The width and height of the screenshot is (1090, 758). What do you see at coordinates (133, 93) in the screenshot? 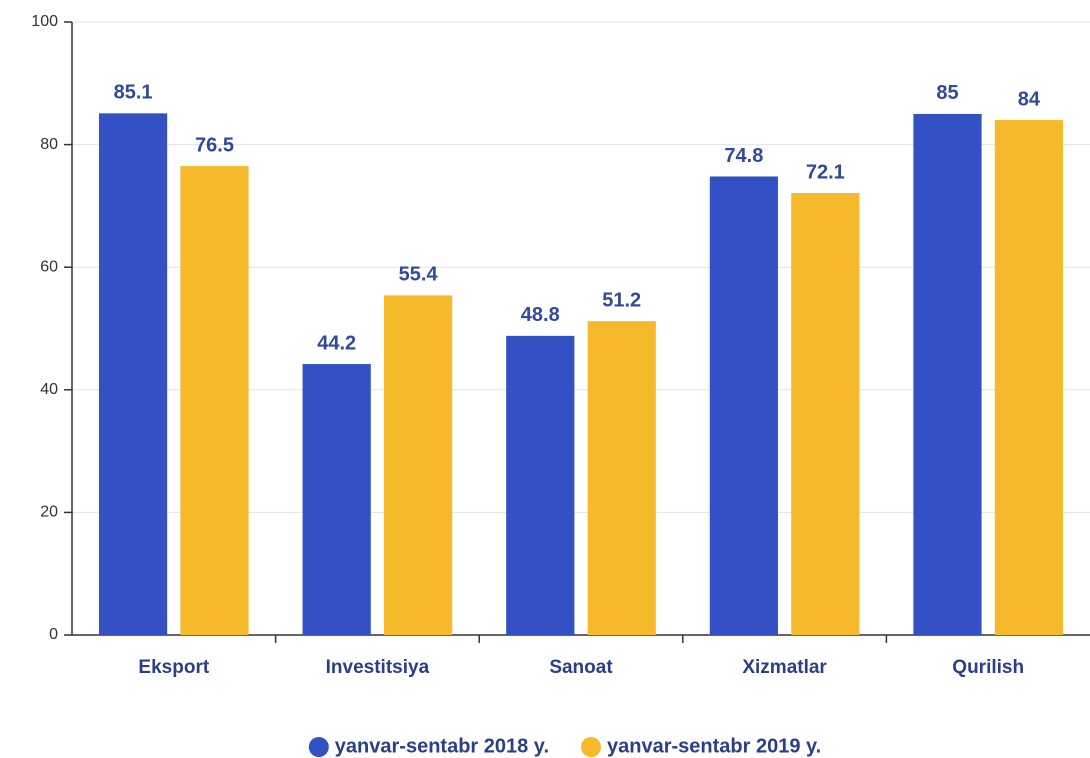
I see `value-label: 85.1` at bounding box center [133, 93].